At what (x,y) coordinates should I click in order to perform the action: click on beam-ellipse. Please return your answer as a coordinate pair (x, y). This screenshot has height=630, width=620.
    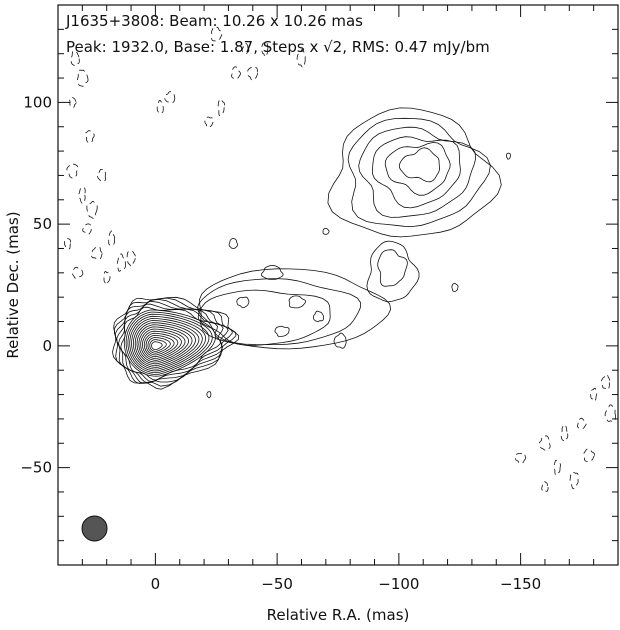
    Looking at the image, I should click on (94, 528).